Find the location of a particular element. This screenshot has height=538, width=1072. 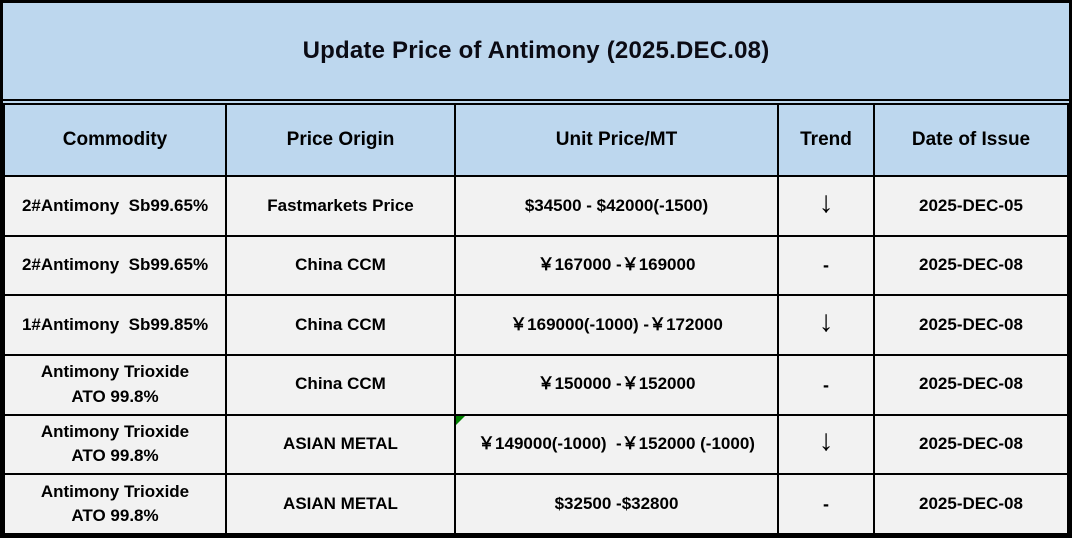

commodity-cell: 1#Antimony Sb99.85% is located at coordinates (115, 325).